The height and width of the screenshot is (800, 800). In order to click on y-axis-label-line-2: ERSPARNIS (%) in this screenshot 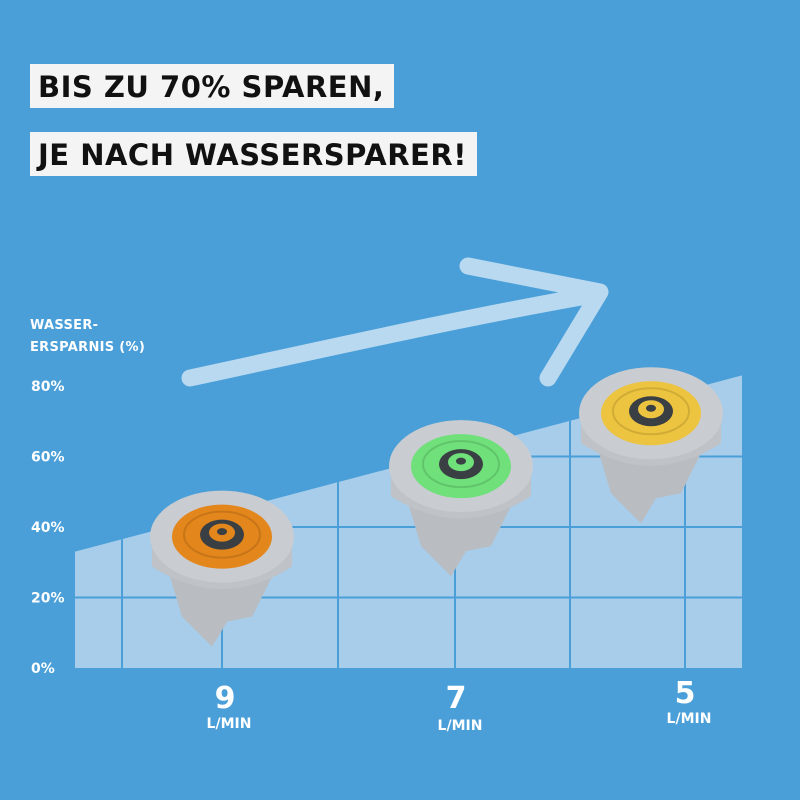, I will do `click(88, 347)`.